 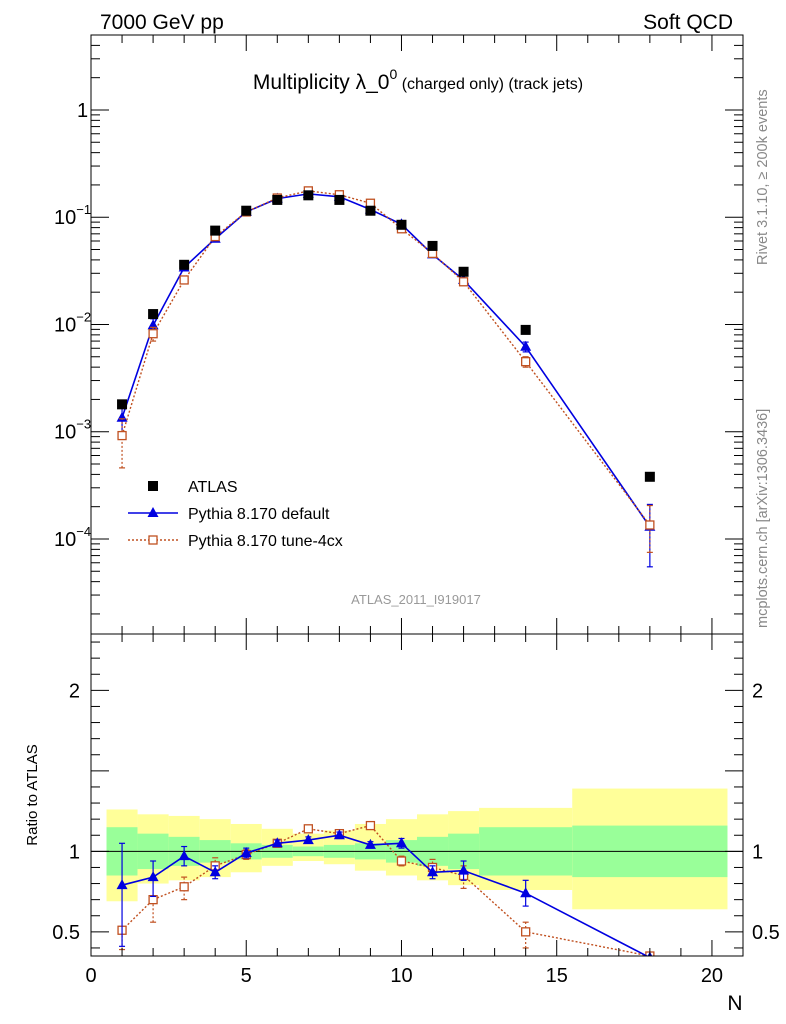 I want to click on legend-label: Pythia 8.170 default, so click(x=259, y=514).